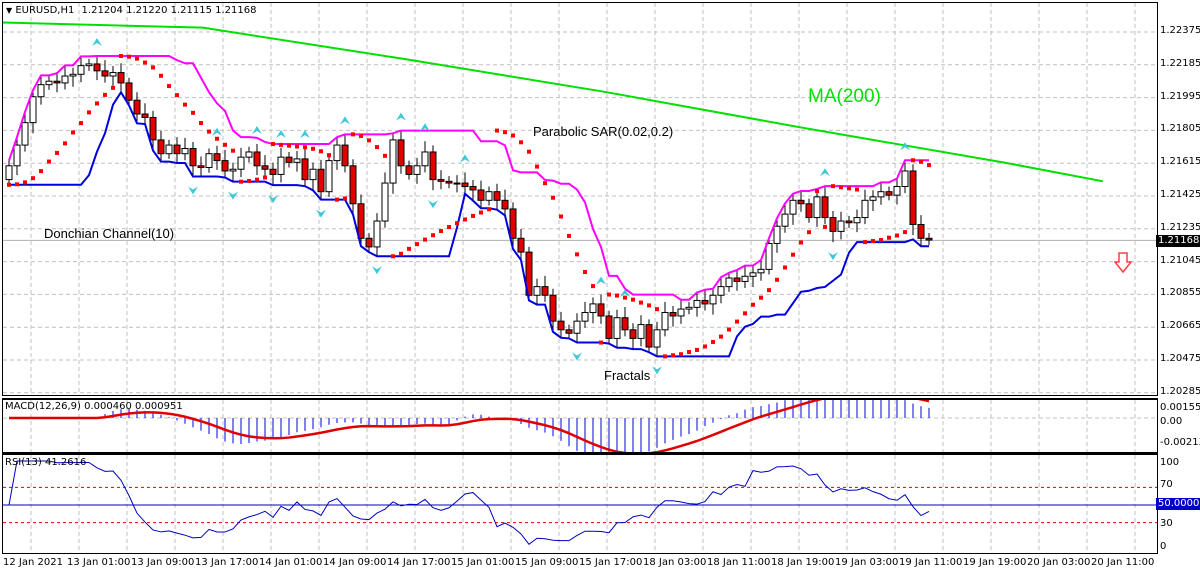 The width and height of the screenshot is (1200, 575). Describe the element at coordinates (1170, 462) in the screenshot. I see `rsi-tick: 100` at that location.